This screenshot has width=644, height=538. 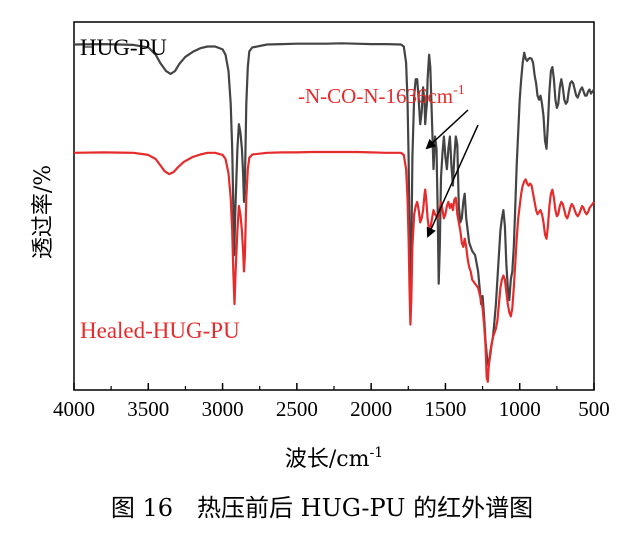 I want to click on annotation-superscript: -1, so click(x=459, y=90).